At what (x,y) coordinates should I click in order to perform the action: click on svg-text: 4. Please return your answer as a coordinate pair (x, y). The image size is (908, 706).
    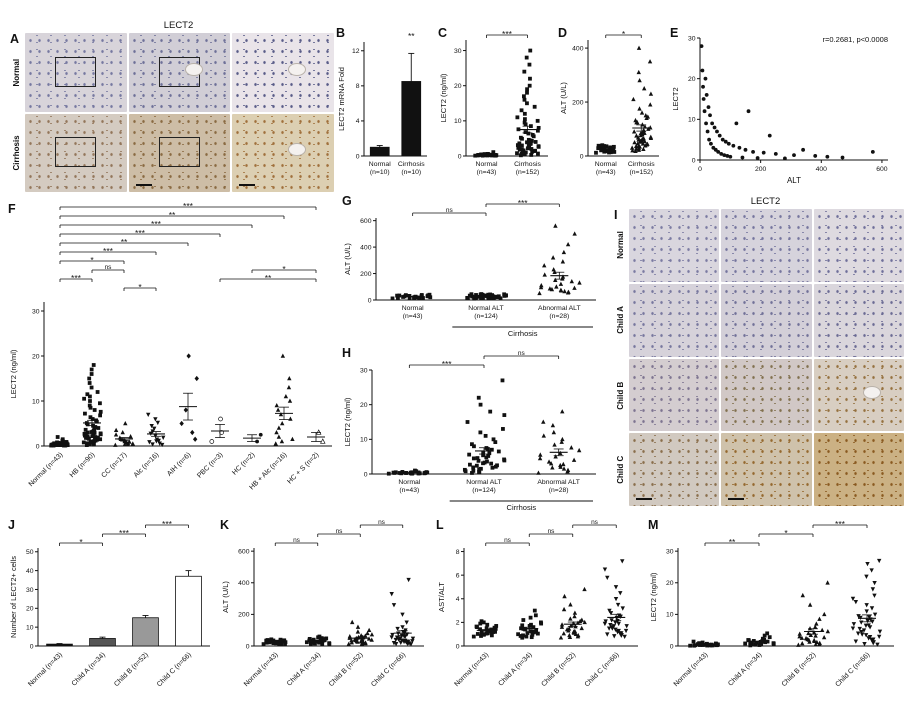
    Looking at the image, I should click on (358, 121).